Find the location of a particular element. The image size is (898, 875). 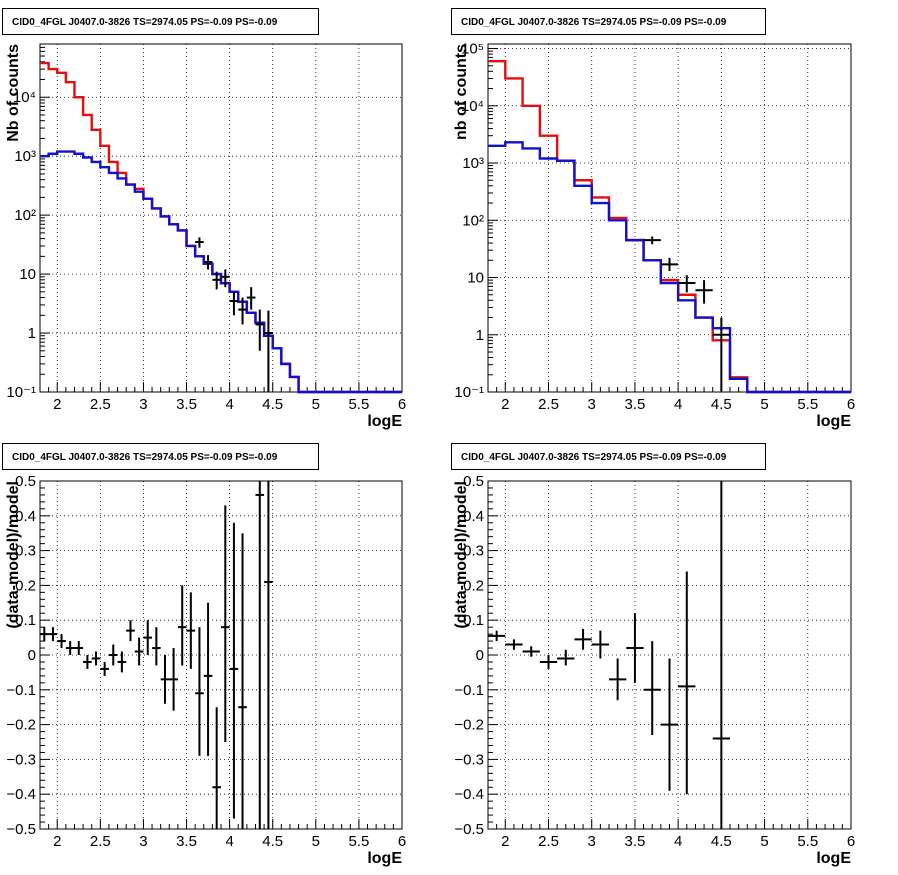

y-tick-label: −0.4 is located at coordinates (21, 794).